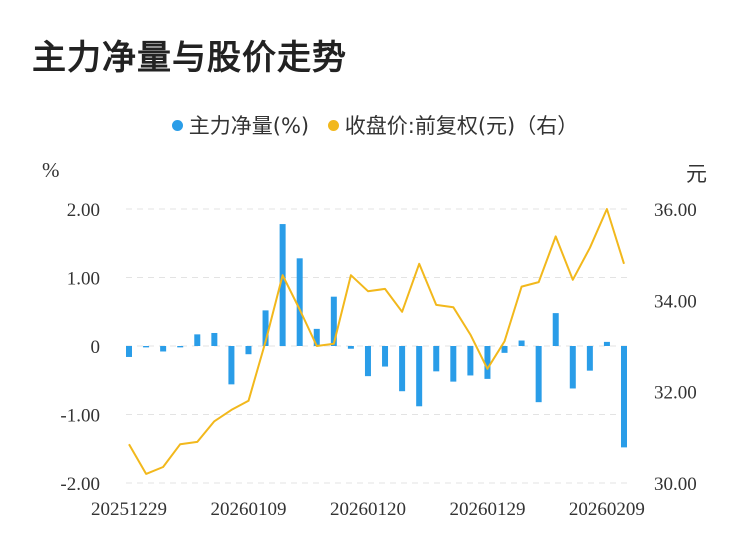 The width and height of the screenshot is (750, 558). What do you see at coordinates (675, 393) in the screenshot?
I see `right-axis-tick-label: 32.00` at bounding box center [675, 393].